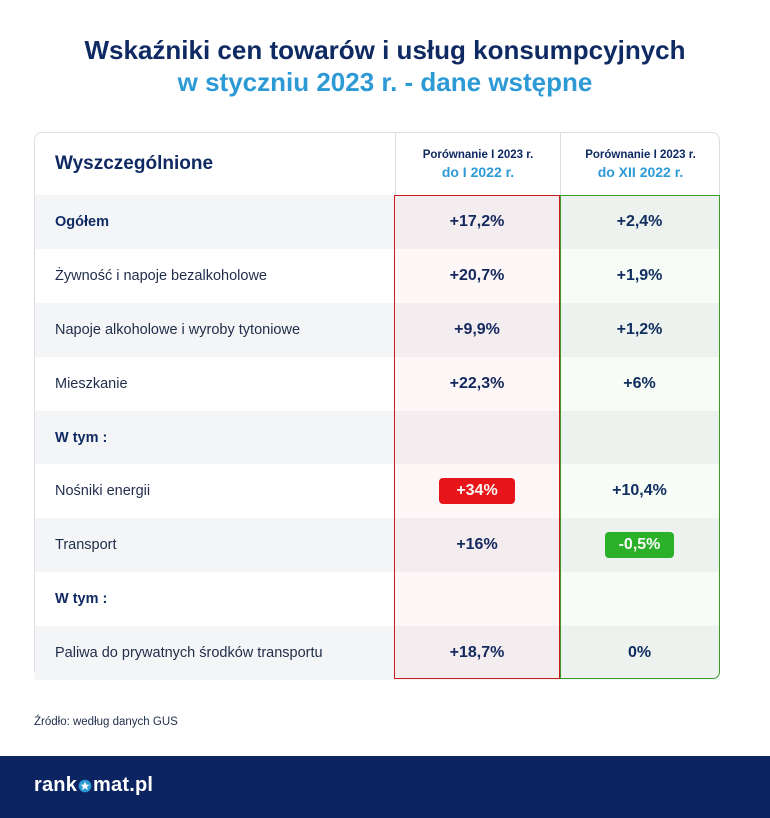 The width and height of the screenshot is (770, 818). I want to click on row-label: Paliwa do prywatnych środków transportu, so click(189, 653).